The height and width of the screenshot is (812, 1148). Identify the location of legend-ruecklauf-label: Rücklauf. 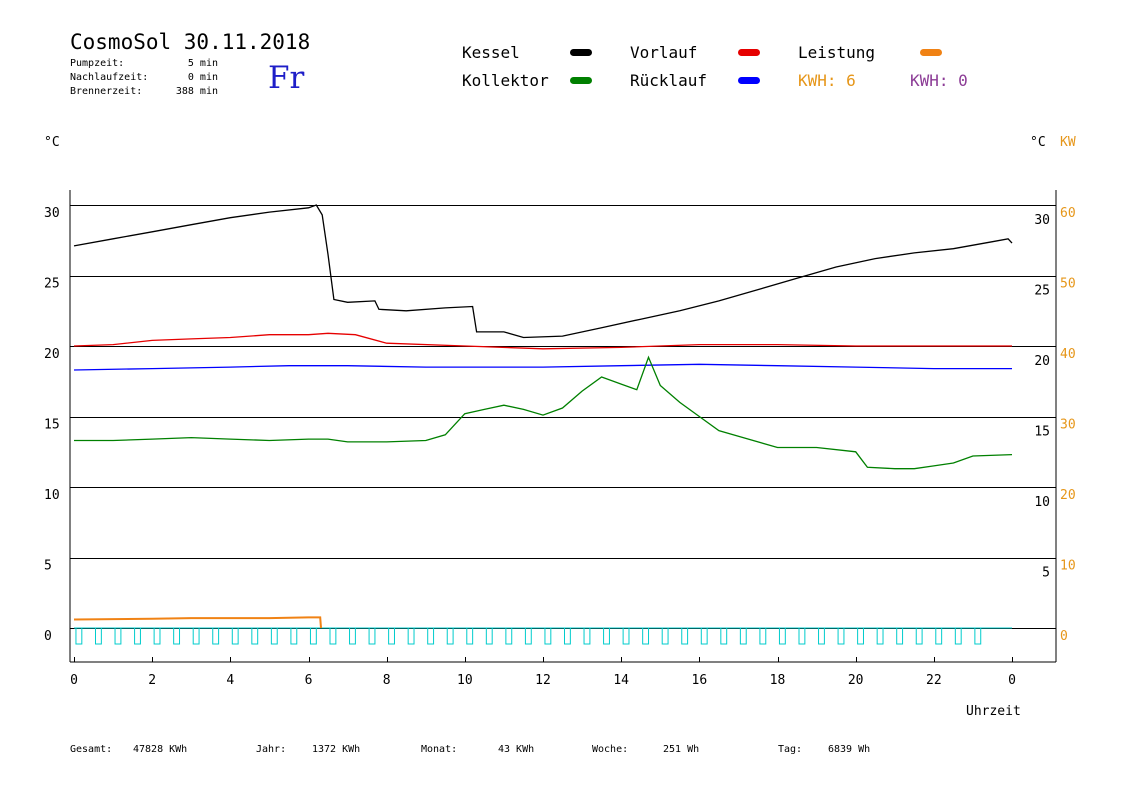
(669, 80).